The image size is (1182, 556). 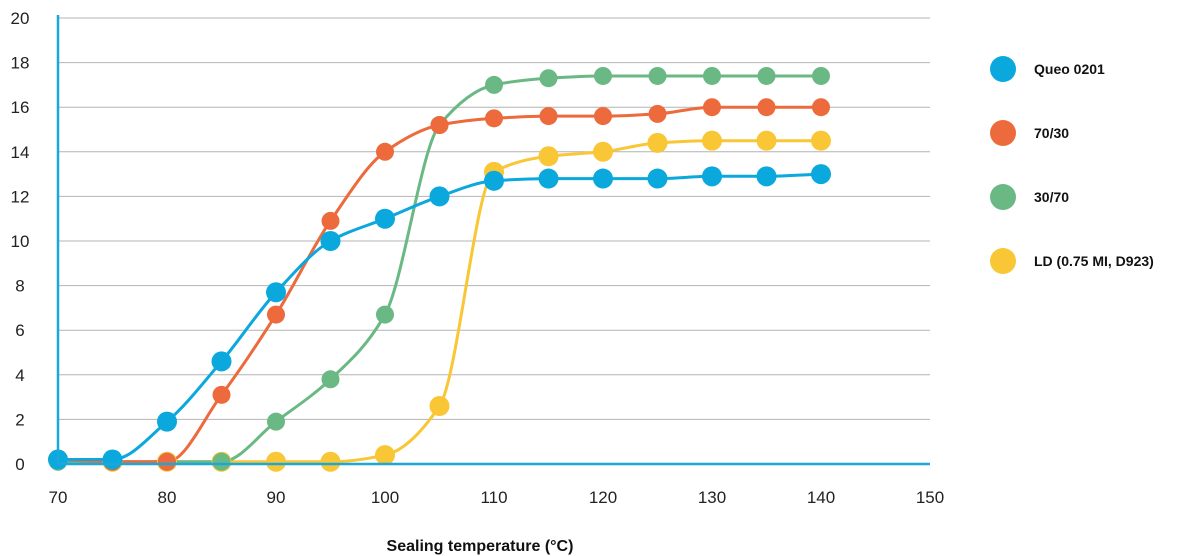 I want to click on x-tick-label: 150, so click(x=930, y=497).